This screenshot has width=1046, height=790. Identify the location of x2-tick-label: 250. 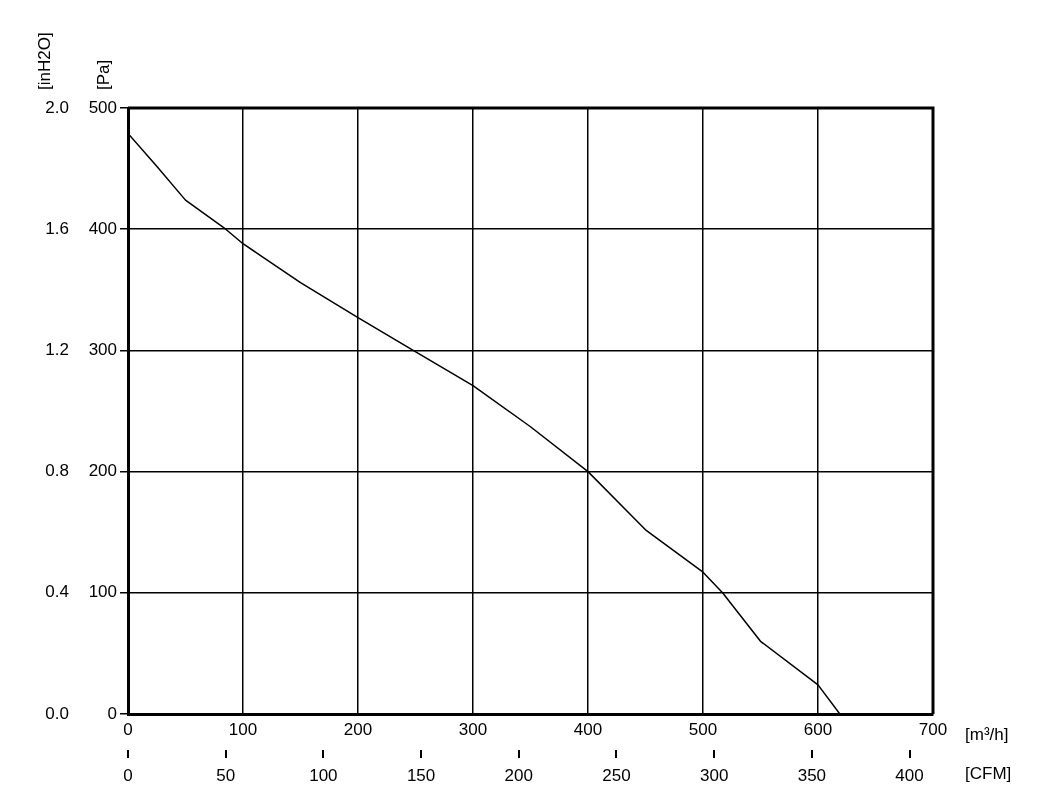
(616, 775).